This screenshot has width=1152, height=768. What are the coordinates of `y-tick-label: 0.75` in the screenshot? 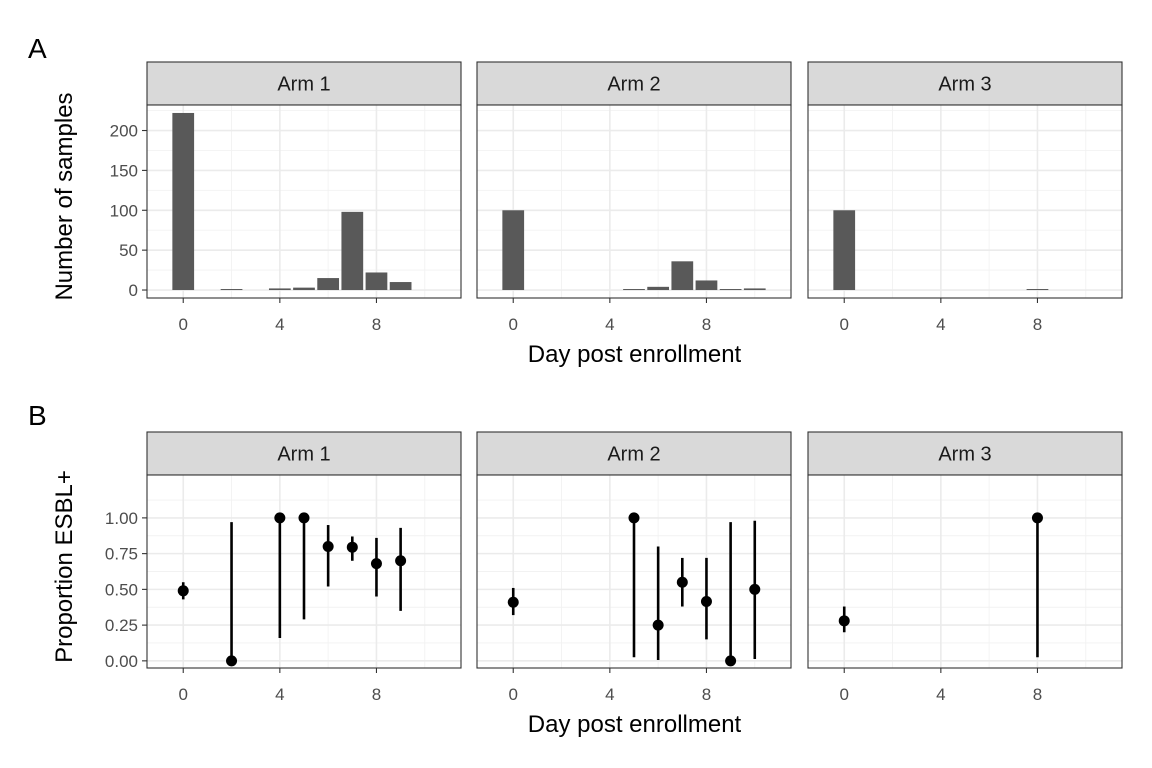 It's located at (121, 554).